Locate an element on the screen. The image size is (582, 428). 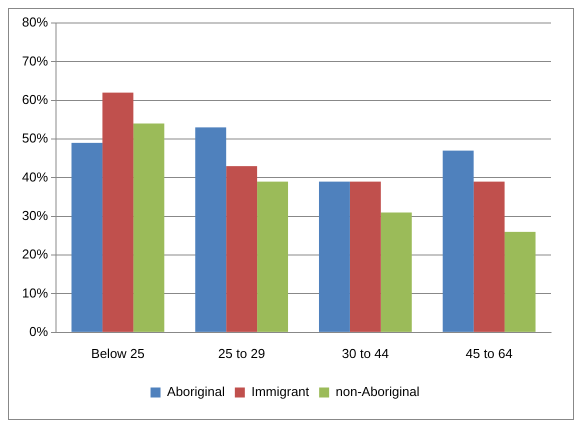
x-tick-label: 30 to 44 is located at coordinates (365, 353).